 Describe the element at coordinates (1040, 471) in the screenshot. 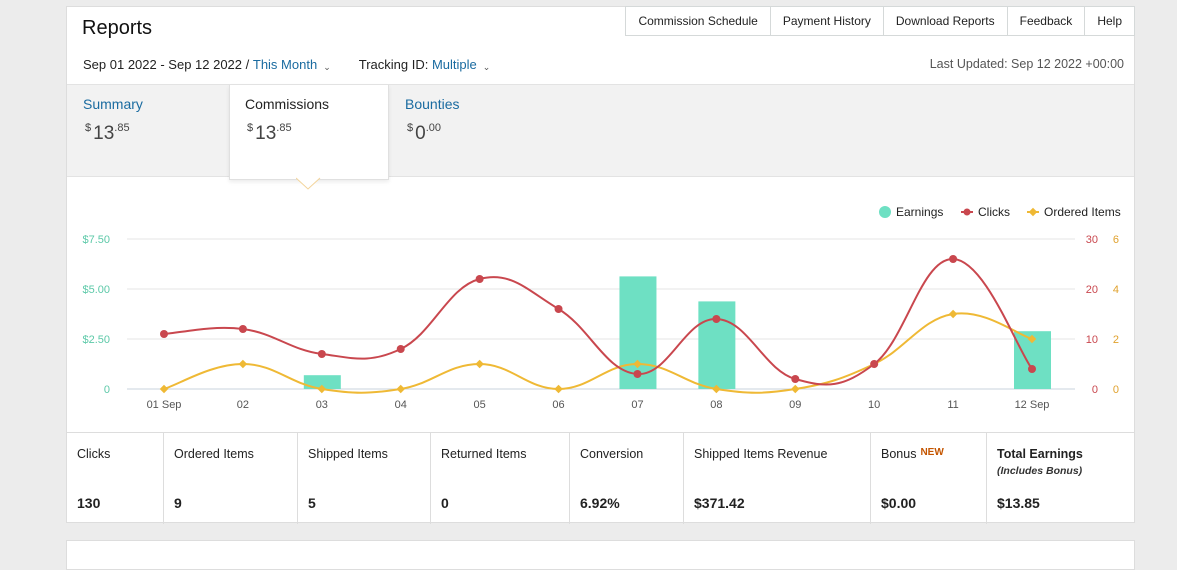

I see `stat-sublabel: (Includes Bonus)` at that location.